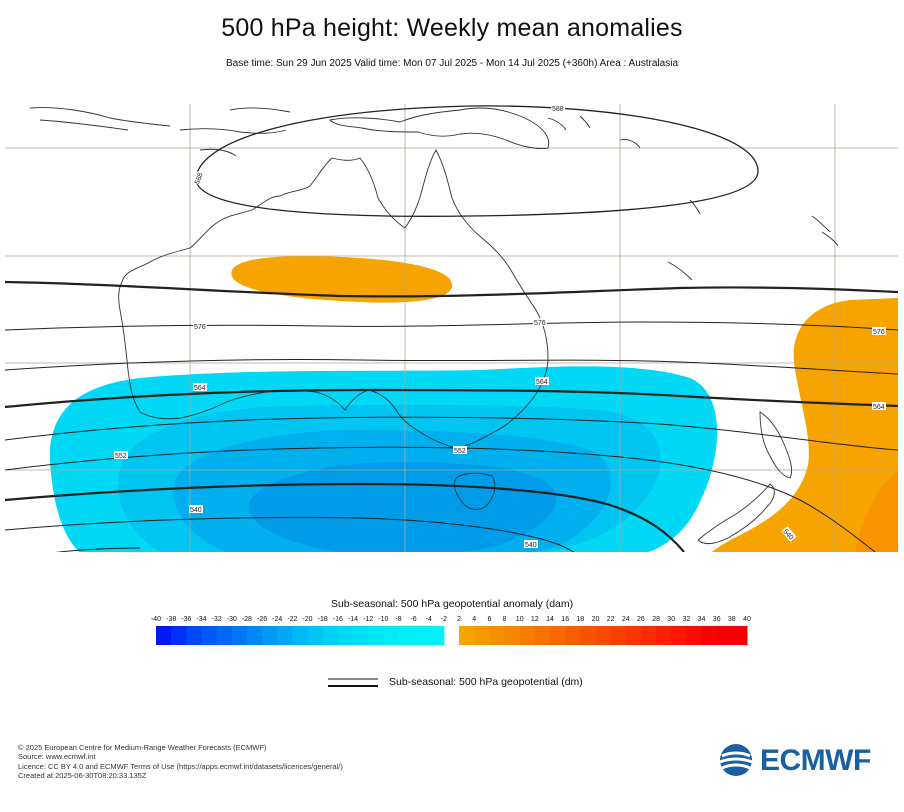 This screenshot has width=904, height=812. Describe the element at coordinates (217, 619) in the screenshot. I see `colorbar-tick-label: -32` at that location.